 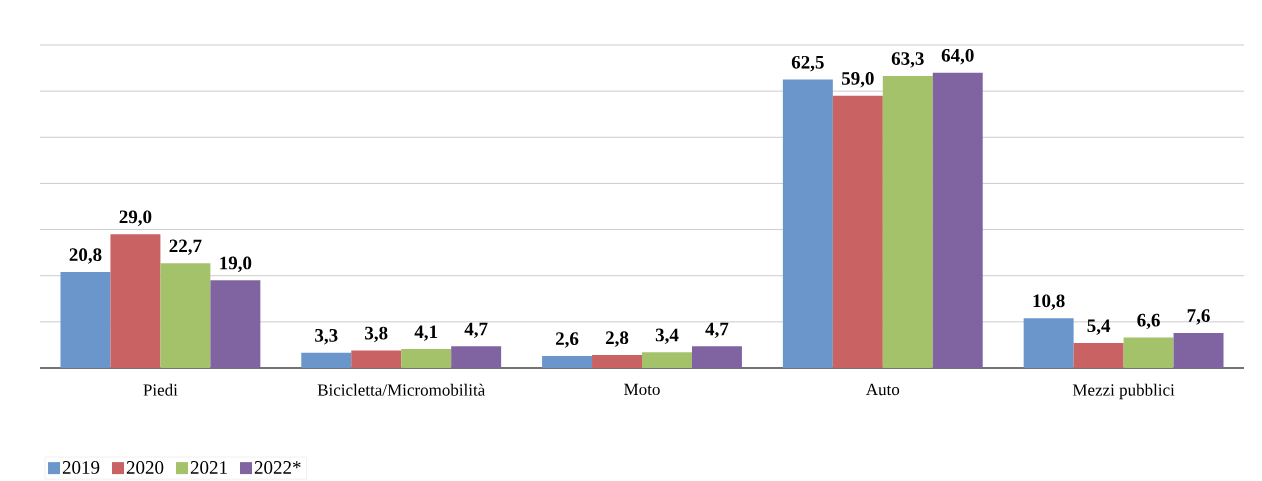 What do you see at coordinates (236, 264) in the screenshot?
I see `data-label: 19,0` at bounding box center [236, 264].